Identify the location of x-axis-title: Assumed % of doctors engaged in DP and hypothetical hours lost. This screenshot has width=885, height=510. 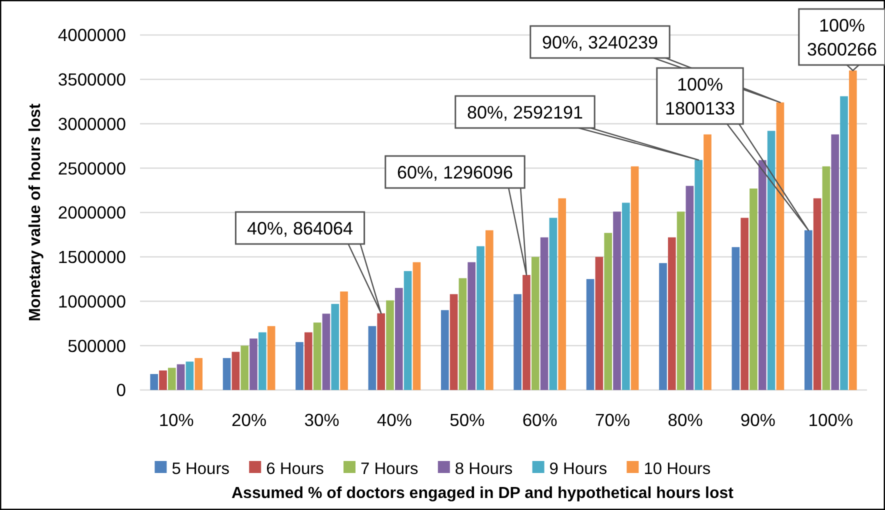
(483, 493).